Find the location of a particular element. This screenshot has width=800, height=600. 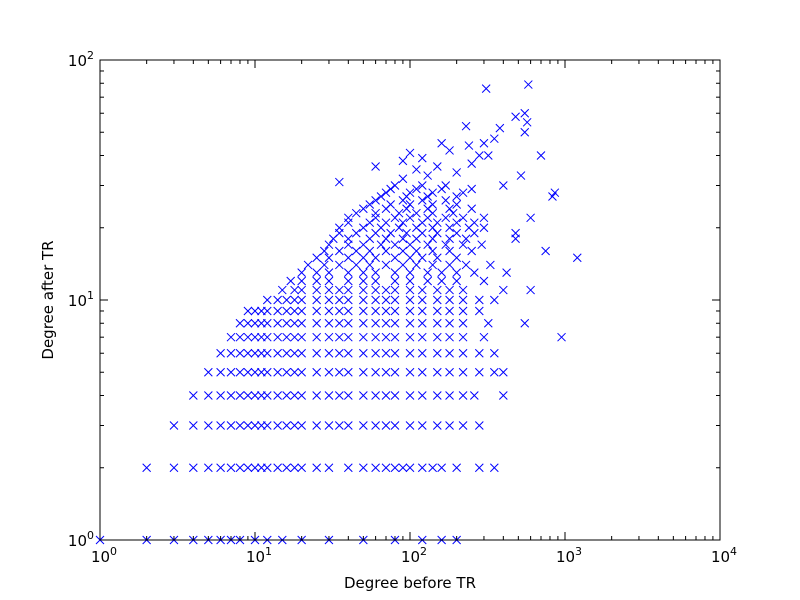

x-tick-label: 10¹ is located at coordinates (259, 555).